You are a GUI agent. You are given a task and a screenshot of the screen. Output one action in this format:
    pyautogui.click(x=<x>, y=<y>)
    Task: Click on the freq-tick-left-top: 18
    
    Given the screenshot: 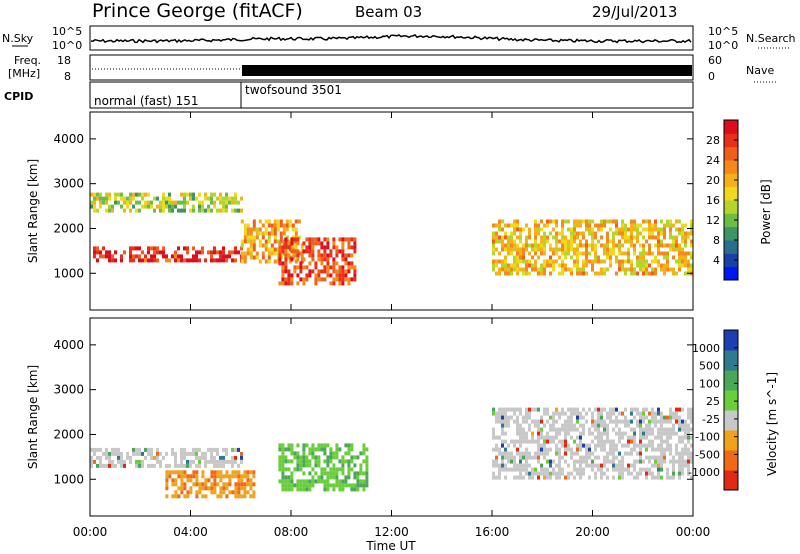 What is the action you would take?
    pyautogui.click(x=64, y=60)
    